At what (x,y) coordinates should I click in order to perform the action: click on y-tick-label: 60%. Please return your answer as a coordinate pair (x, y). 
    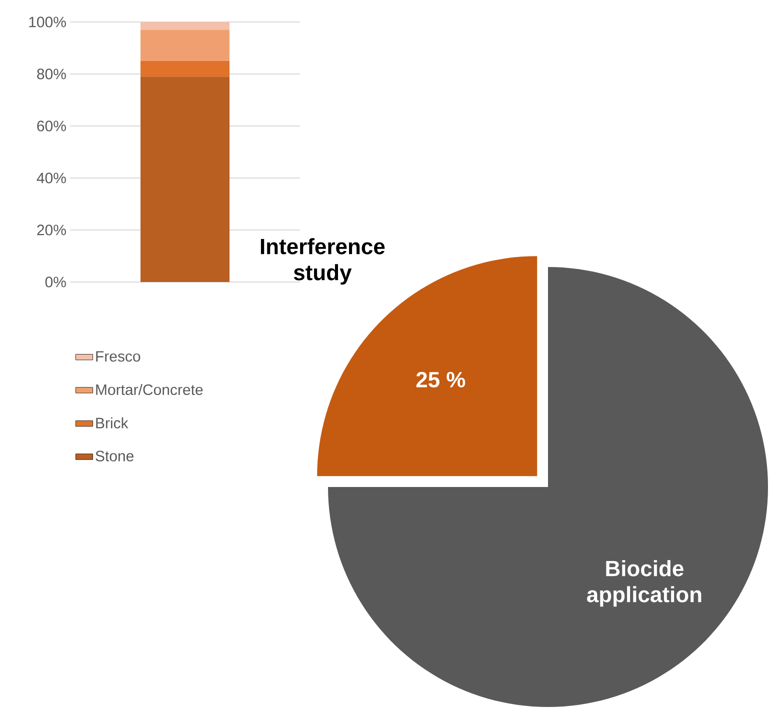
    Looking at the image, I should click on (51, 126).